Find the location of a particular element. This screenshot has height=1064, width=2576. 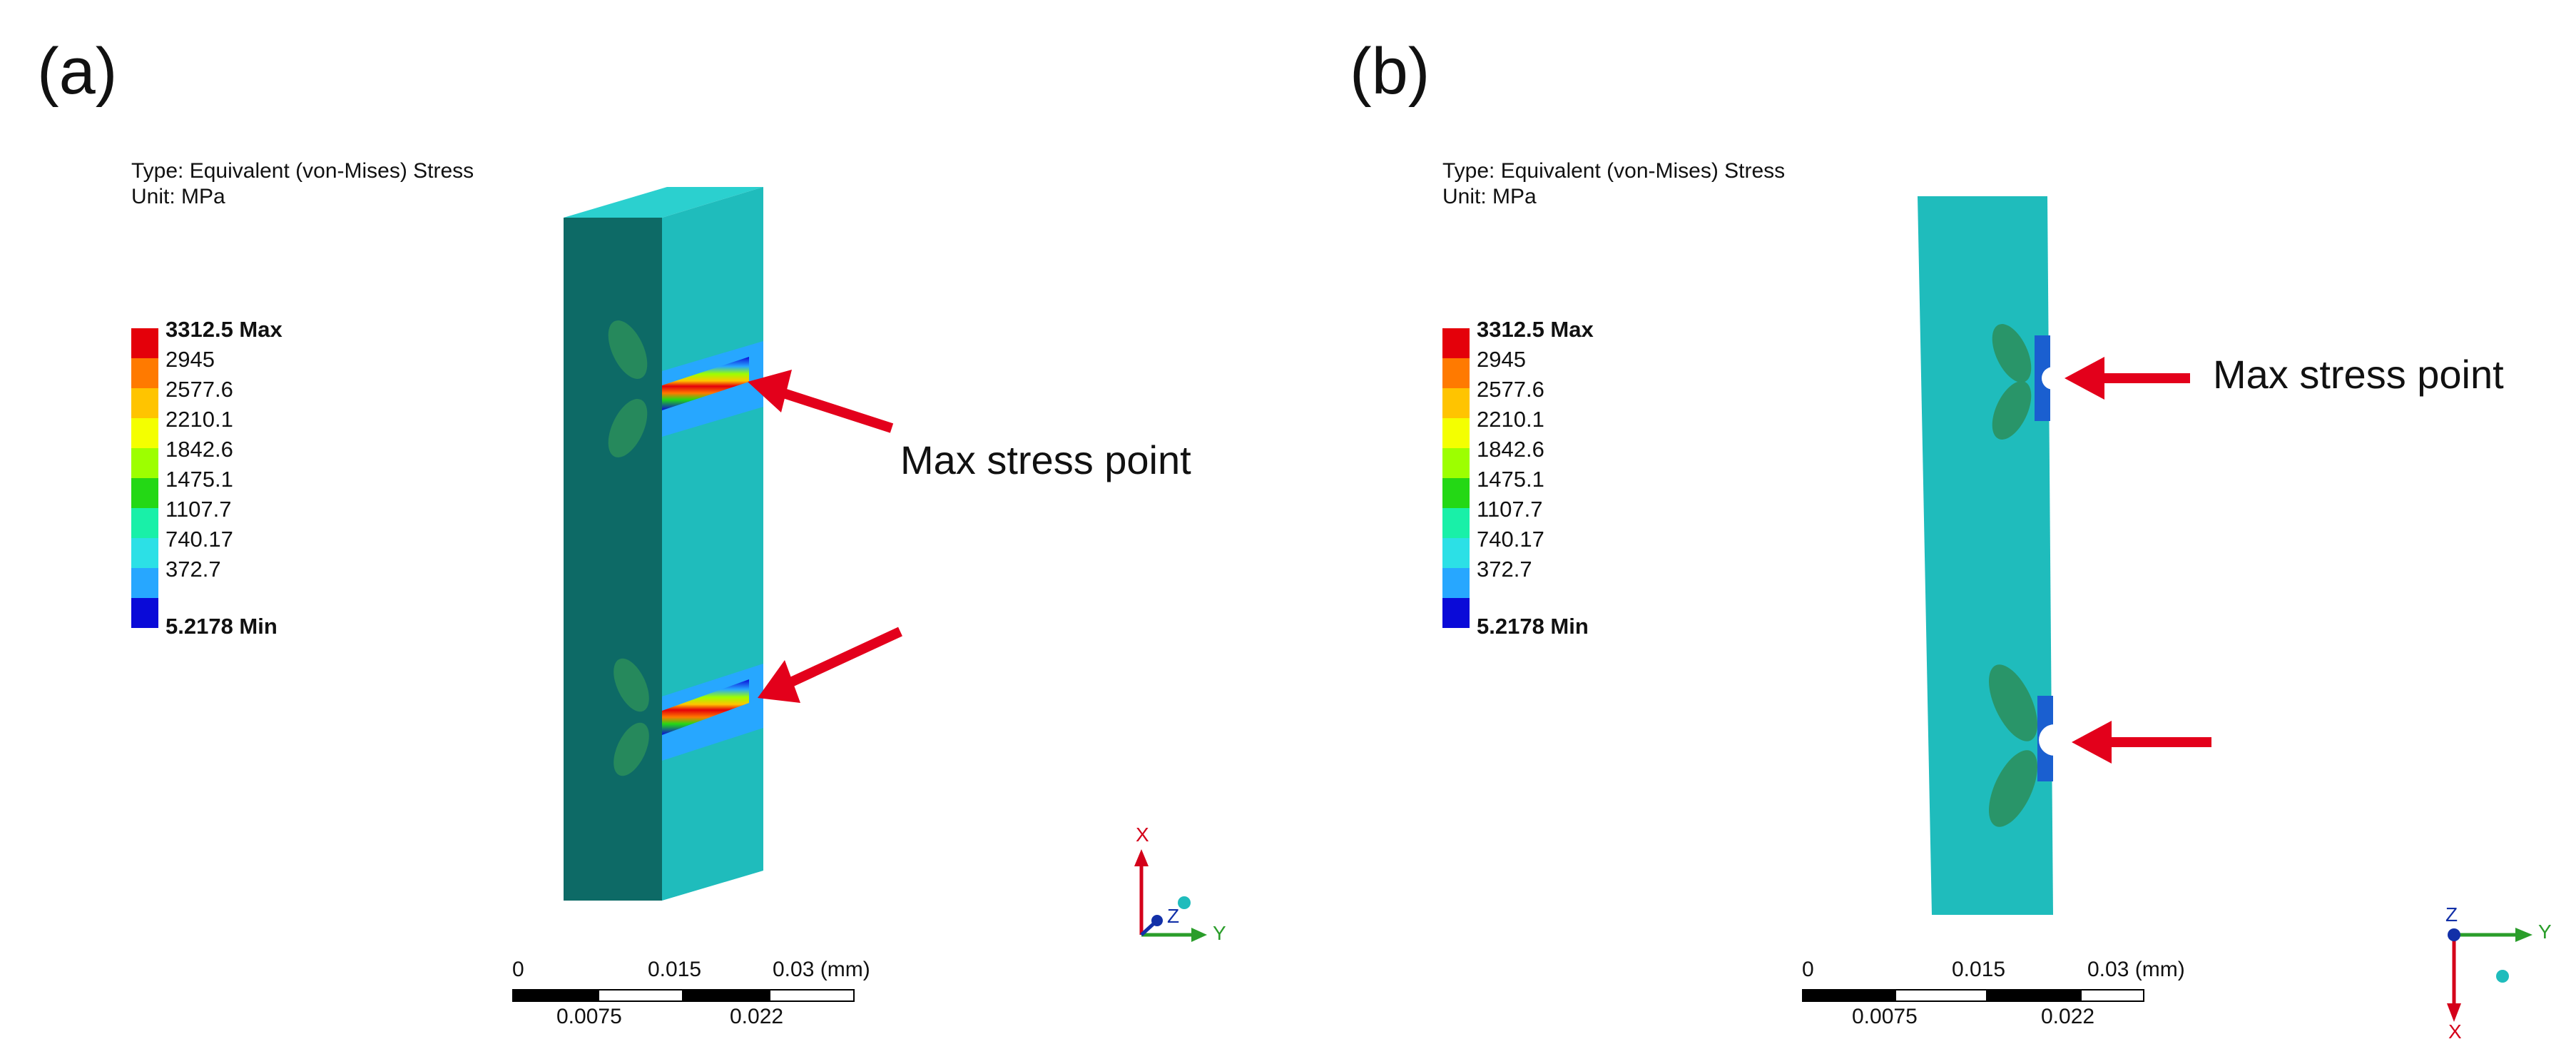

arrow-lower is located at coordinates (842, 658).